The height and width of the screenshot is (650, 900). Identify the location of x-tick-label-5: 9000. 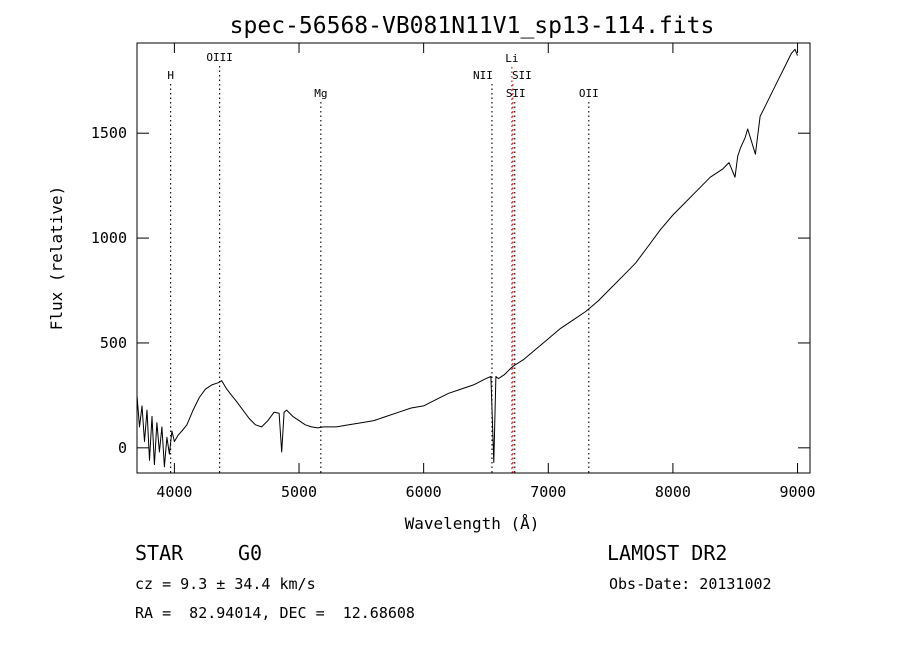
(797, 492).